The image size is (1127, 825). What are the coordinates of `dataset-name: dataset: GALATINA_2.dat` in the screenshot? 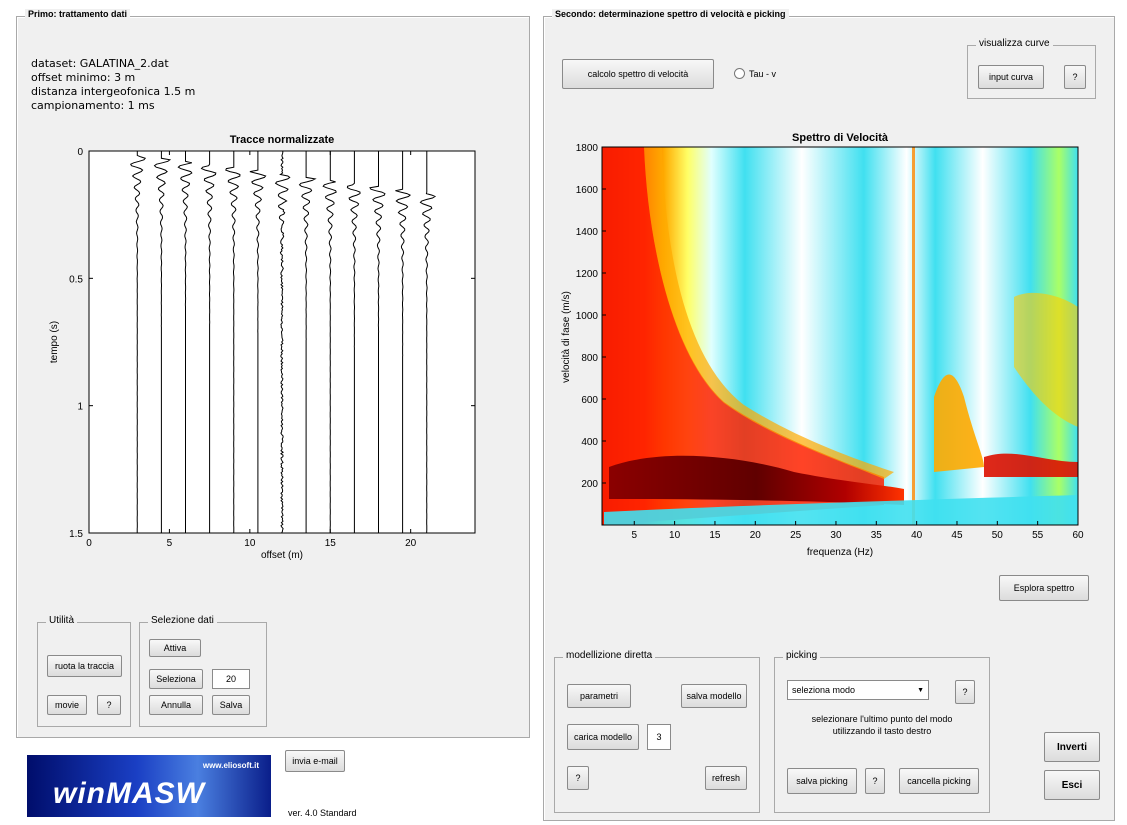 It's located at (100, 63).